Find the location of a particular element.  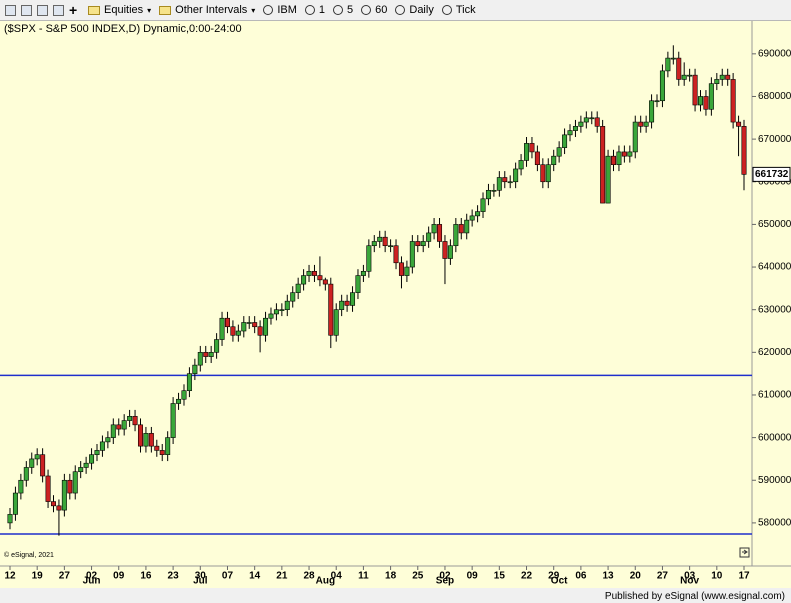

toolbar-button: Other Intervals ▾ is located at coordinates (207, 10).